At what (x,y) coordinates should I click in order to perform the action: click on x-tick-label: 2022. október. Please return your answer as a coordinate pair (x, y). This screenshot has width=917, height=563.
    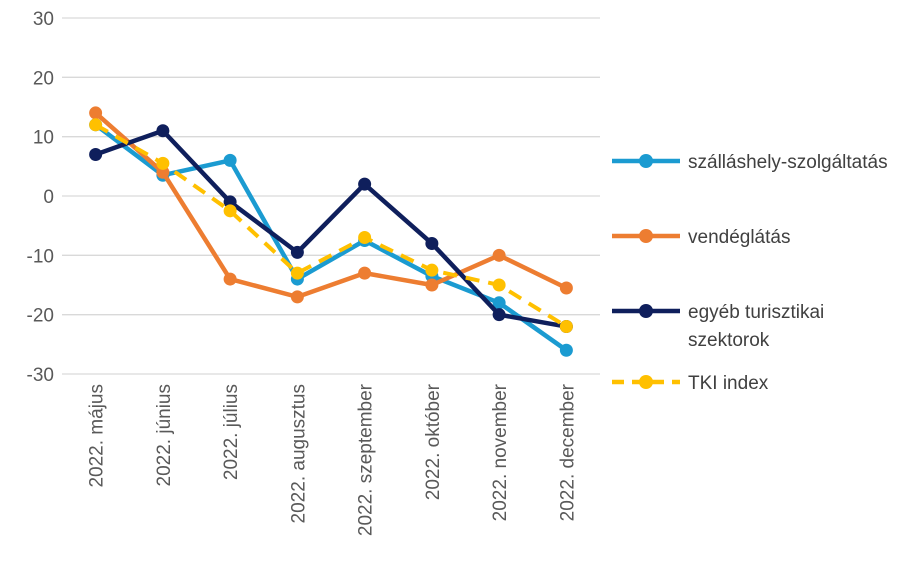
    Looking at the image, I should click on (433, 441).